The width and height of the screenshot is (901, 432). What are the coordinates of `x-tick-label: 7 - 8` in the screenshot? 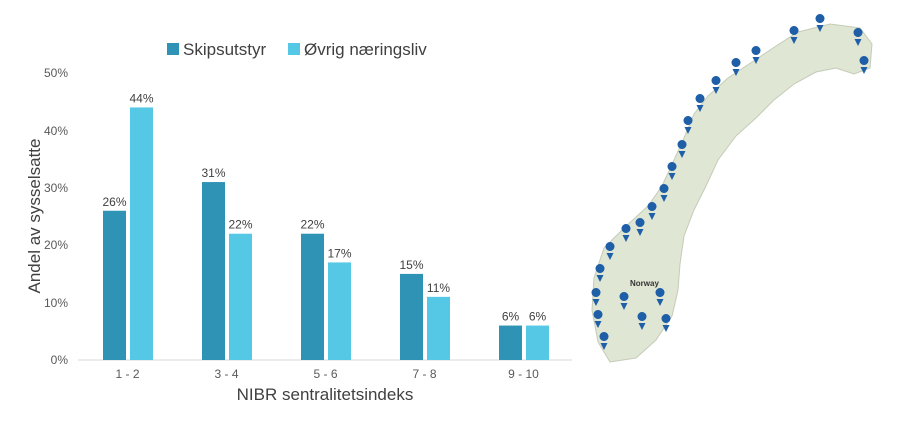 It's located at (424, 374).